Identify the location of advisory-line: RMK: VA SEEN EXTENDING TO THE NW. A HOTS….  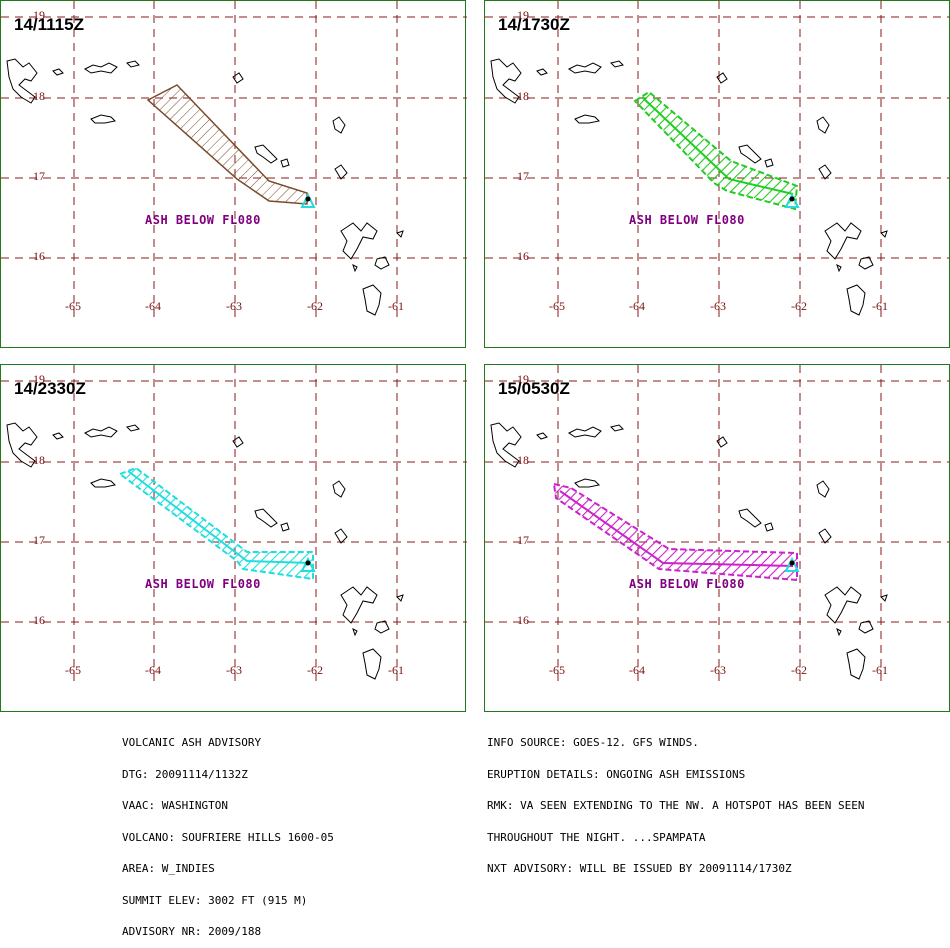
(676, 805).